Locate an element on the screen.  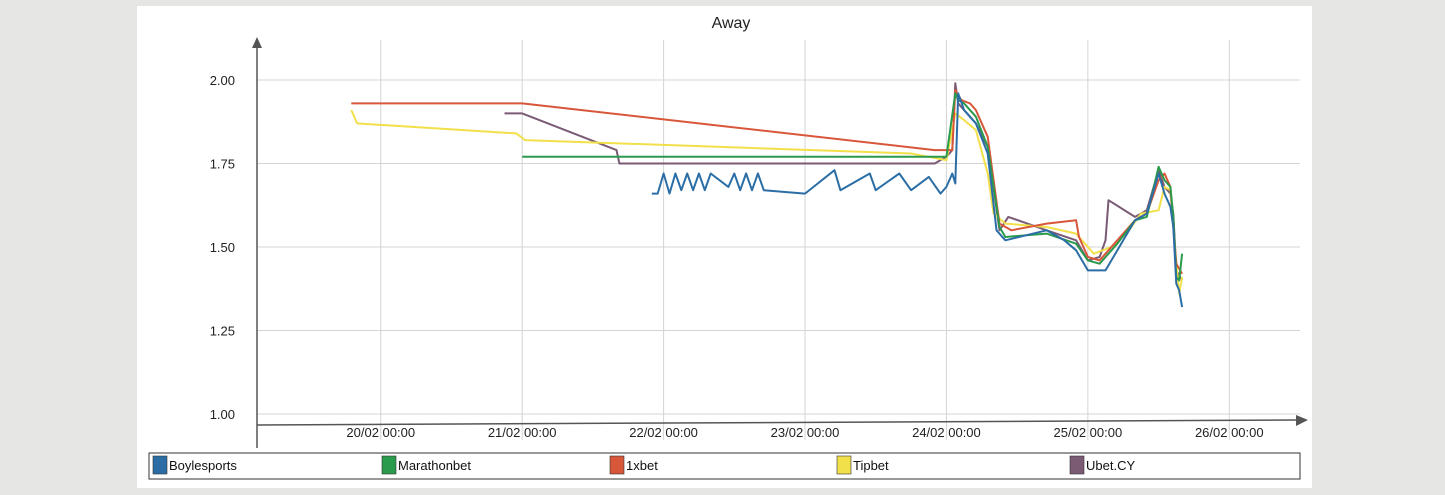
legend-label: 1xbet is located at coordinates (642, 465).